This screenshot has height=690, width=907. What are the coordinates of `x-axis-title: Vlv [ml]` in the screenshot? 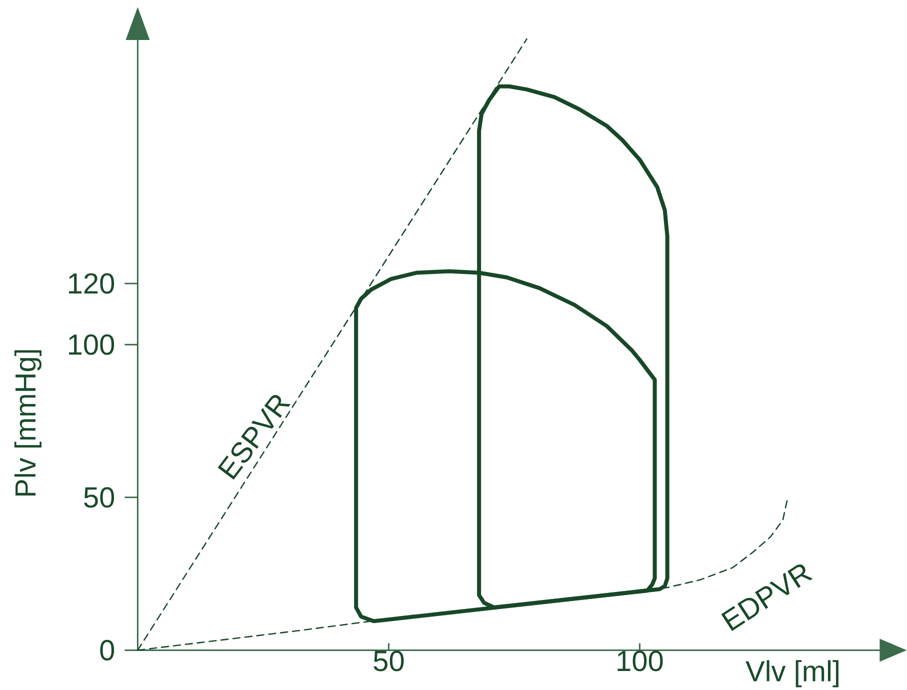 It's located at (792, 674).